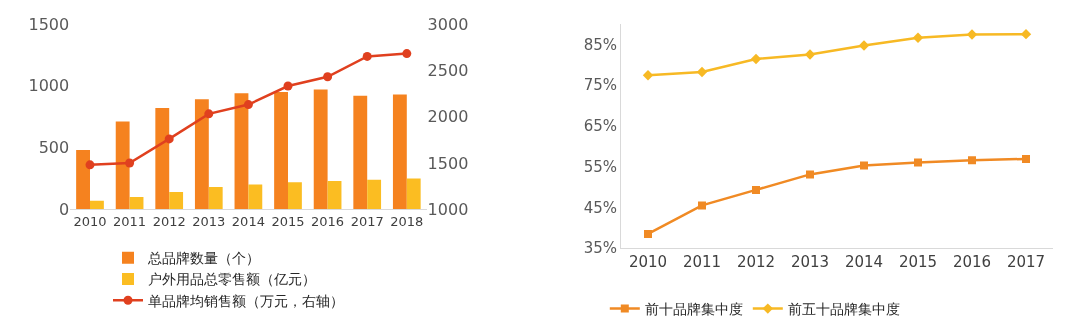 Image resolution: width=1080 pixels, height=325 pixels. I want to click on y2-tick-label: 1000, so click(448, 209).